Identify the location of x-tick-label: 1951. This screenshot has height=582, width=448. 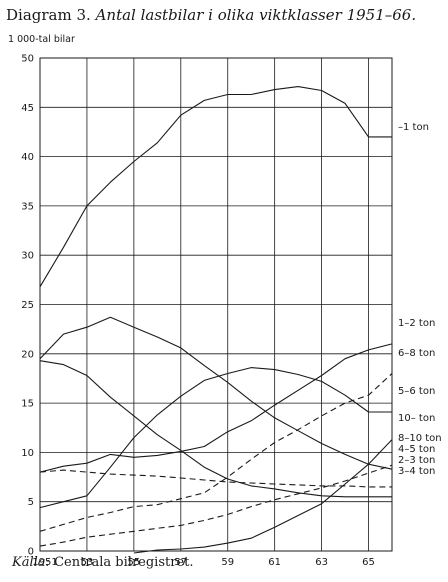
(44, 562).